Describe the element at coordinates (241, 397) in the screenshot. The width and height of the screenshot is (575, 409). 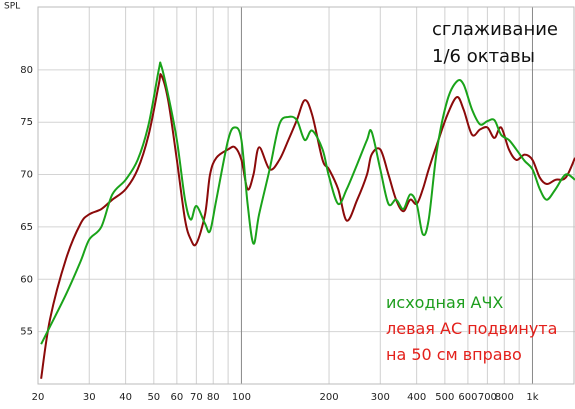
I see `x-tick-label: 100` at that location.